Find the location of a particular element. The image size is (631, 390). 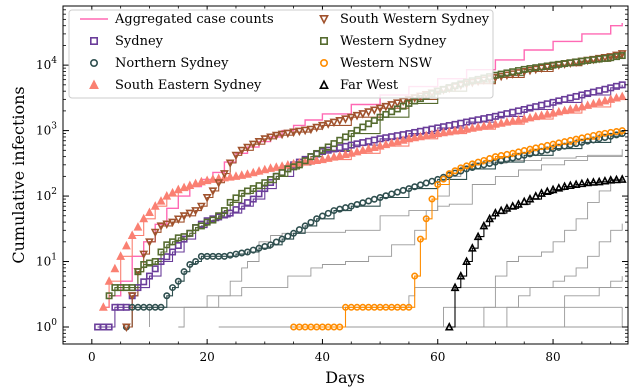

x-tick-label: 60 is located at coordinates (437, 357).